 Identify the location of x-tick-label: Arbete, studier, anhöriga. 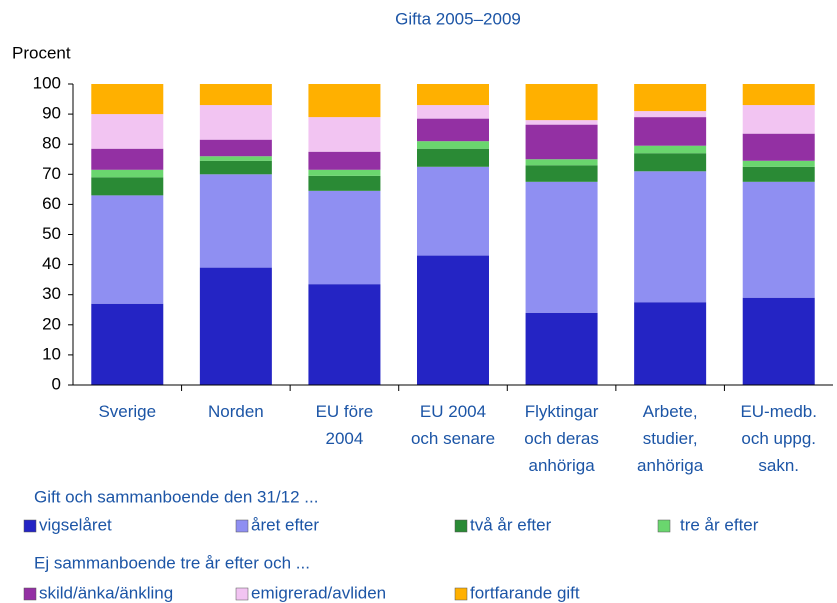
(670, 438).